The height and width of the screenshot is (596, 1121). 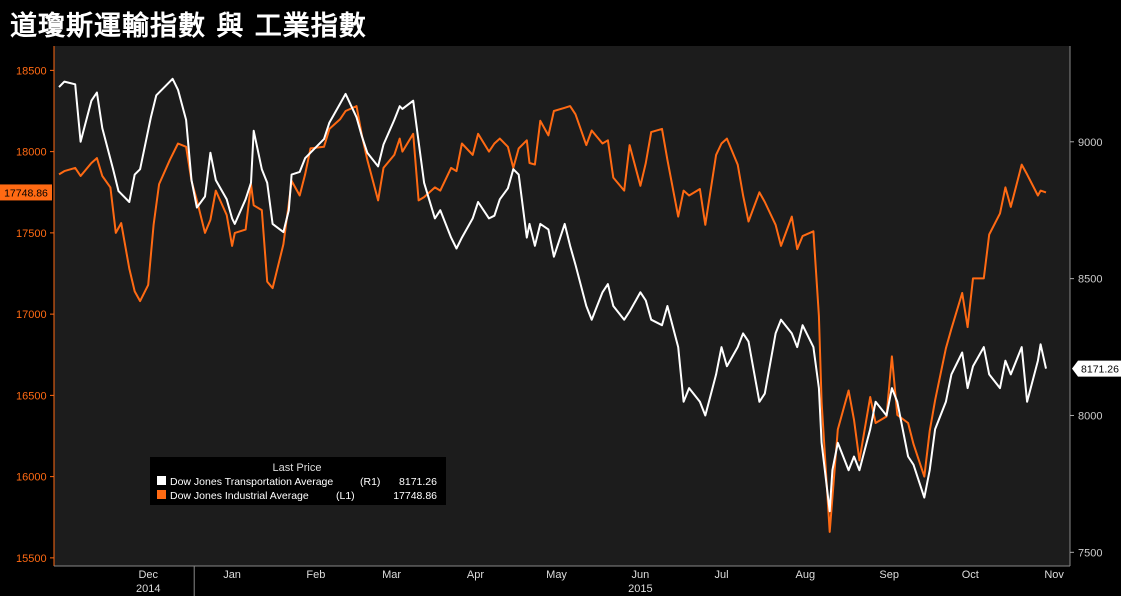 What do you see at coordinates (251, 482) in the screenshot?
I see `legend-label-transport: Dow Jones Transportation Average` at bounding box center [251, 482].